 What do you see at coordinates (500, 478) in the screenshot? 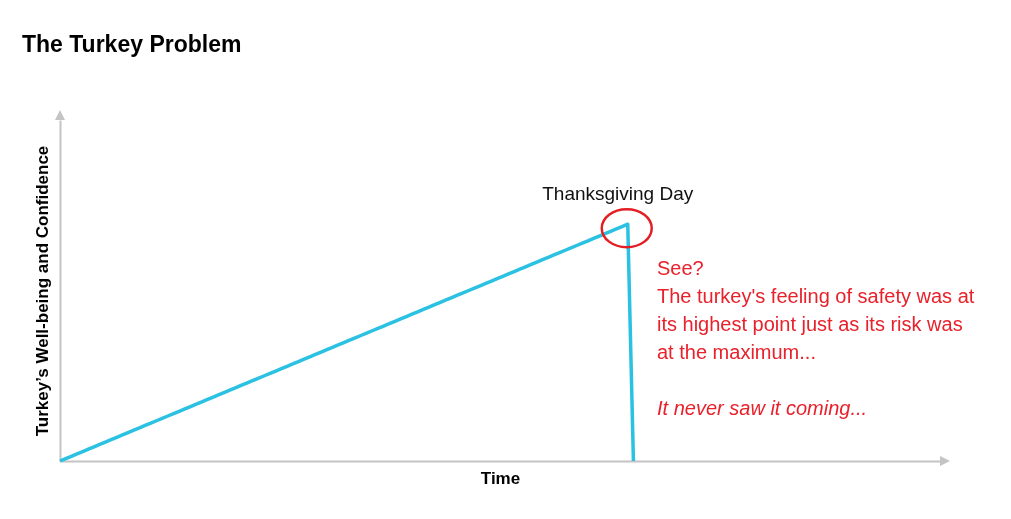
I see `x-axis-title: Time` at bounding box center [500, 478].